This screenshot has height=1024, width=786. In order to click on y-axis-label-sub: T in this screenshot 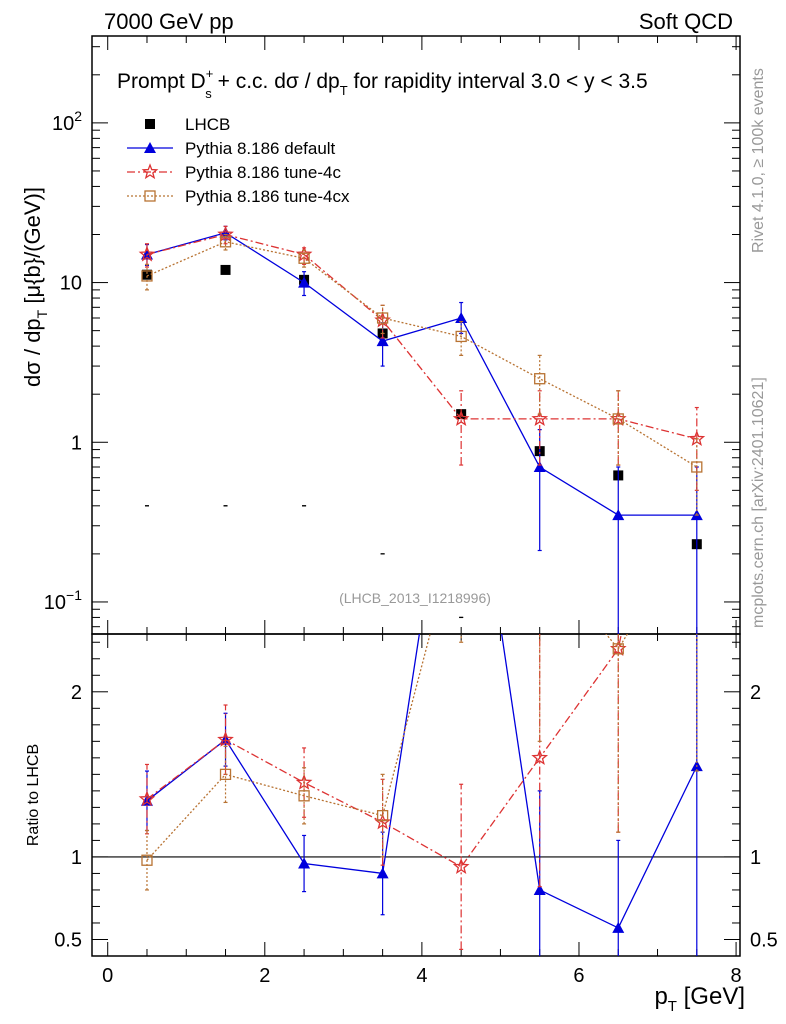, I will do `click(42, 313)`.